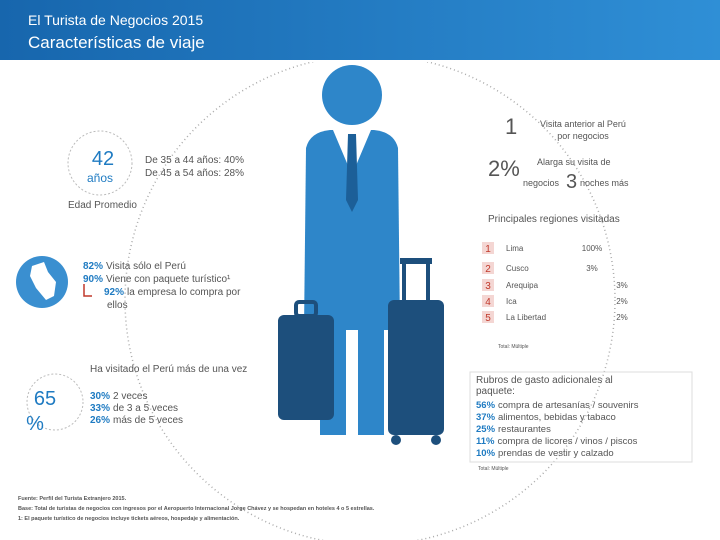 Image resolution: width=720 pixels, height=540 pixels. Describe the element at coordinates (583, 130) in the screenshot. I see `previous-visit-text: Visita anterior al Perú por negocios` at that location.